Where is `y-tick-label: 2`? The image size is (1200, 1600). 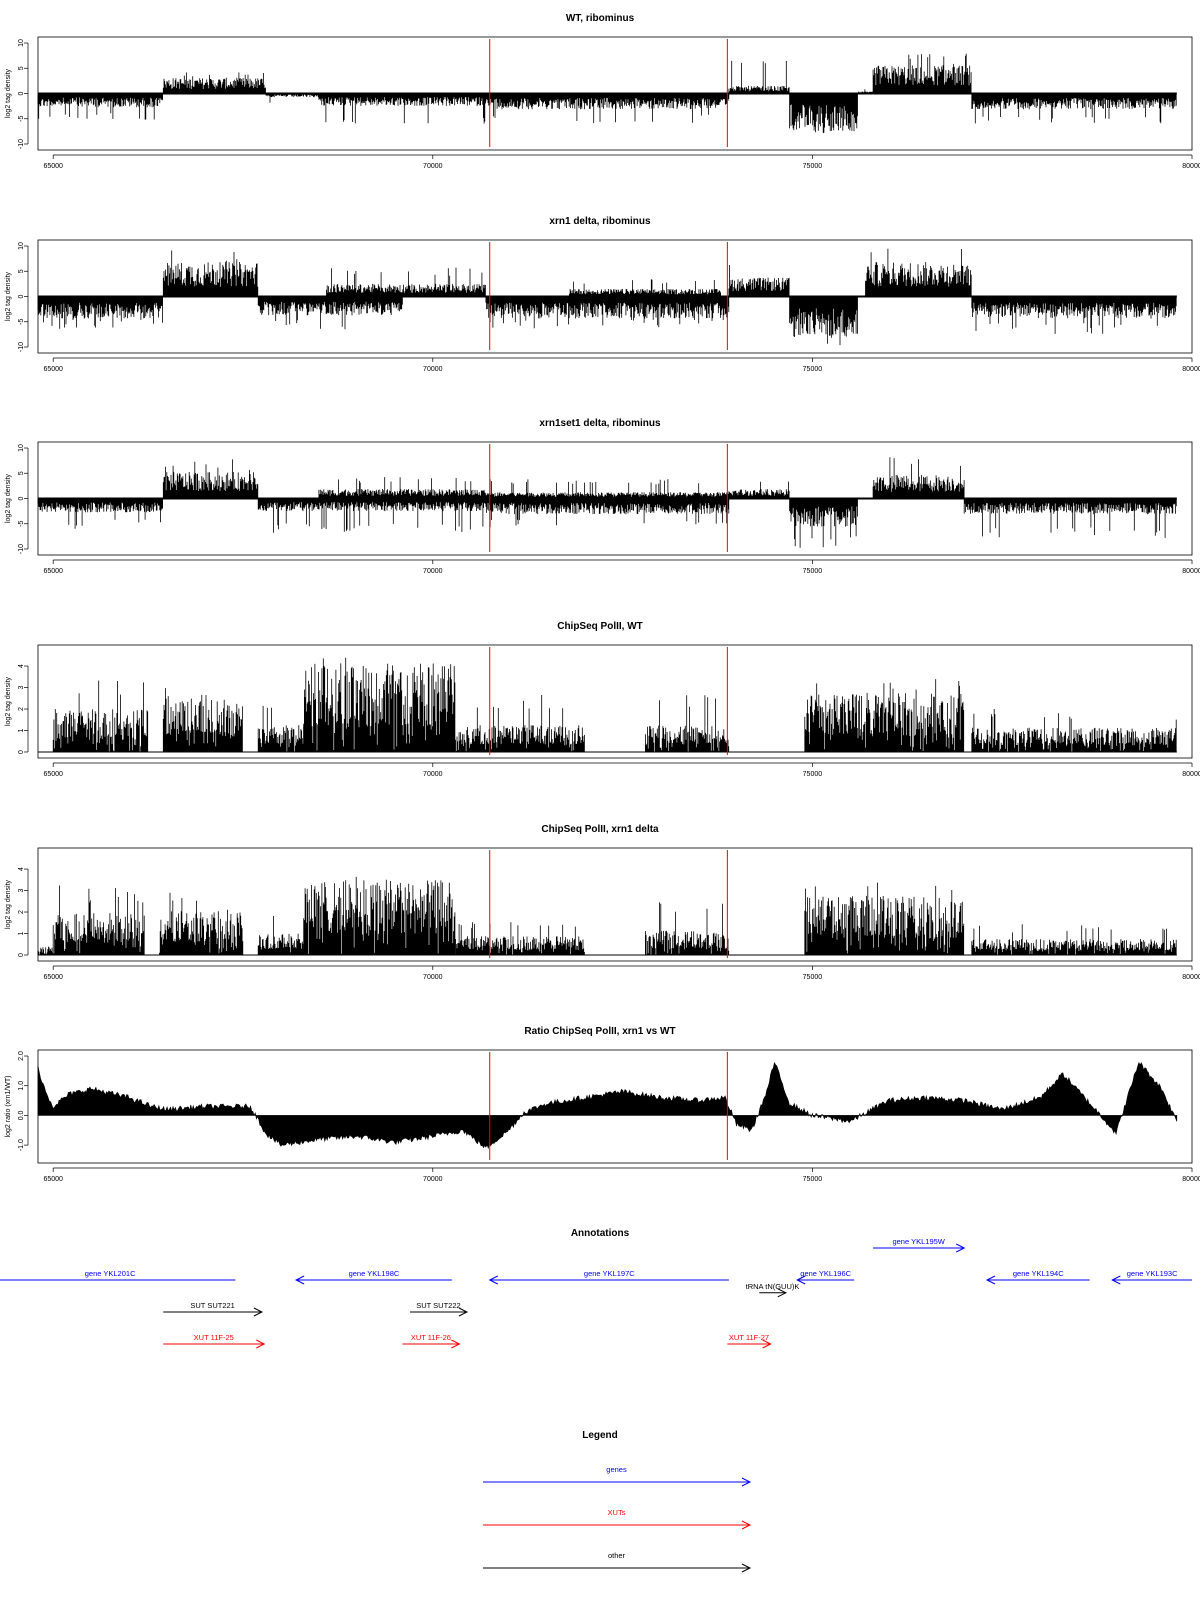 y-tick-label: 2 is located at coordinates (21, 709).